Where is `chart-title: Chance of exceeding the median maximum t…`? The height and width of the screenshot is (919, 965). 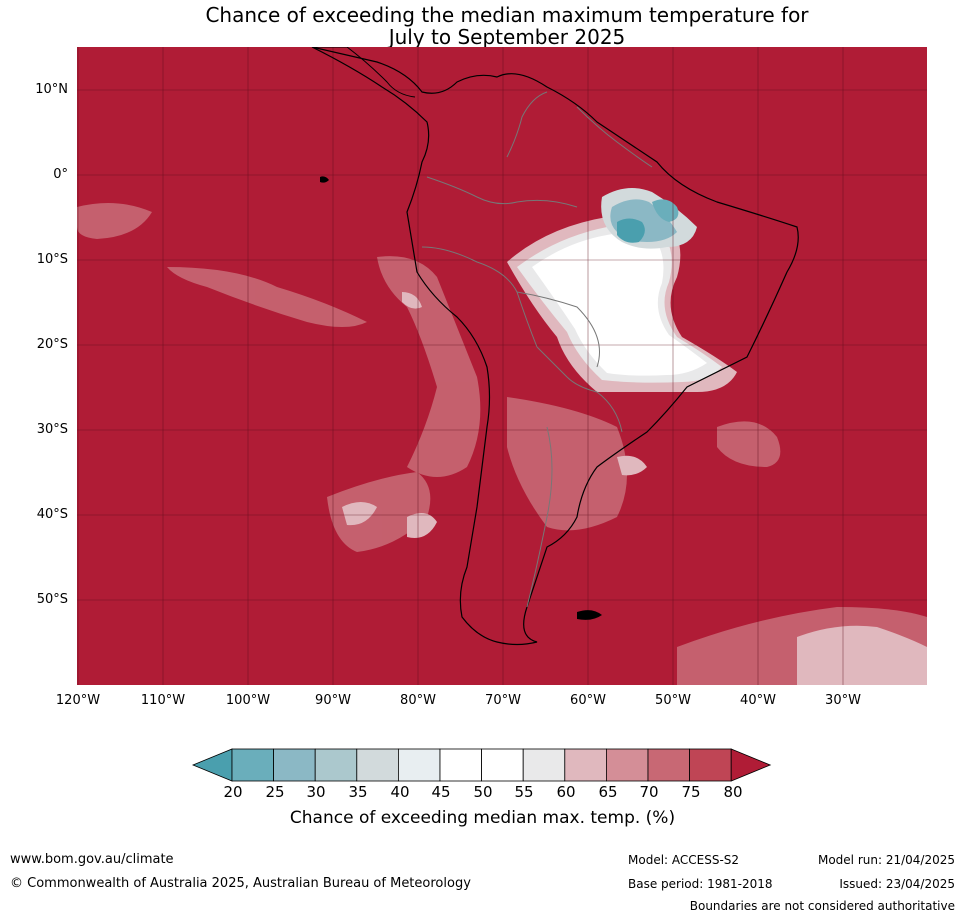 chart-title: Chance of exceeding the median maximum t… is located at coordinates (482, 26).